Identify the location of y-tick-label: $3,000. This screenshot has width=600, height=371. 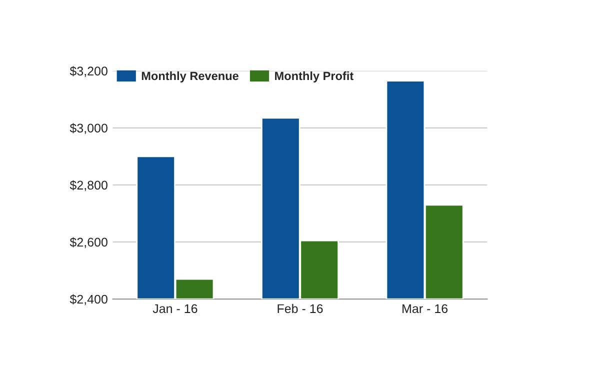
(89, 128).